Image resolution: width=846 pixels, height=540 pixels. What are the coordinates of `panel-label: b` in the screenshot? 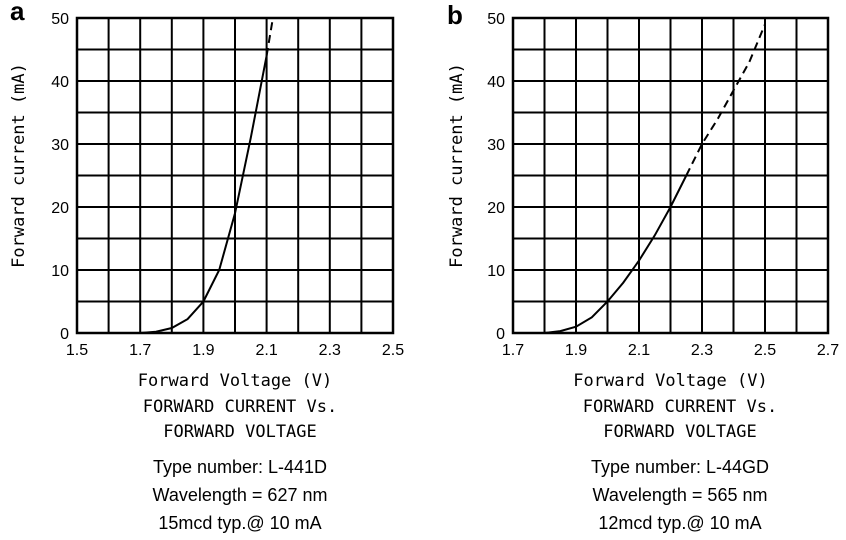 It's located at (455, 15).